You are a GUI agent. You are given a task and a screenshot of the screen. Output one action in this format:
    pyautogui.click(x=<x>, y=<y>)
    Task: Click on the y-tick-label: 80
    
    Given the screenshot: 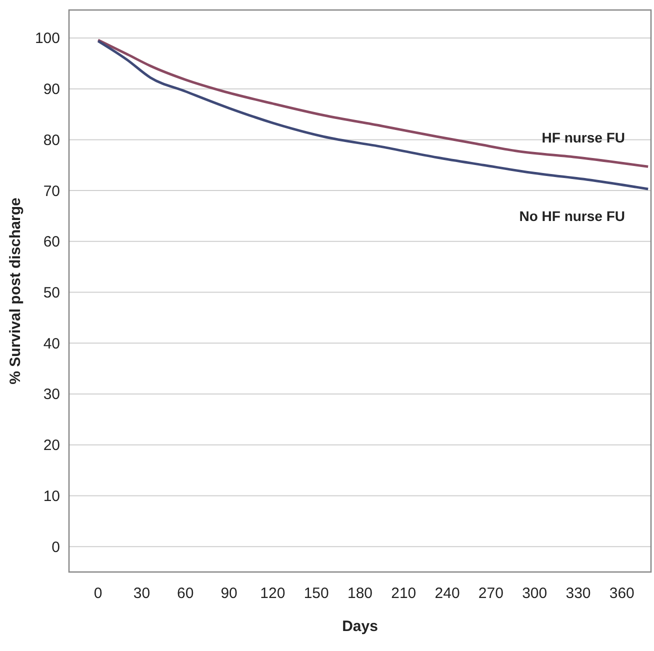 What is the action you would take?
    pyautogui.click(x=51, y=140)
    